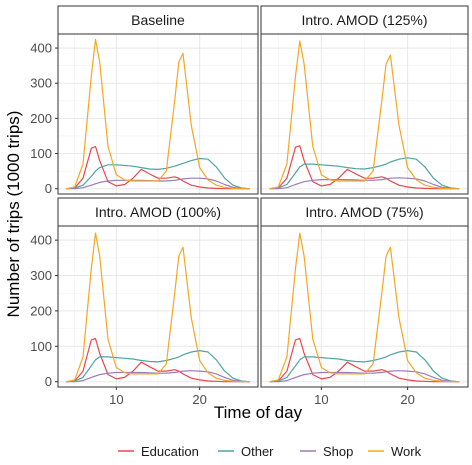 This screenshot has height=465, width=472. What do you see at coordinates (258, 412) in the screenshot?
I see `x-axis-title: Time of day` at bounding box center [258, 412].